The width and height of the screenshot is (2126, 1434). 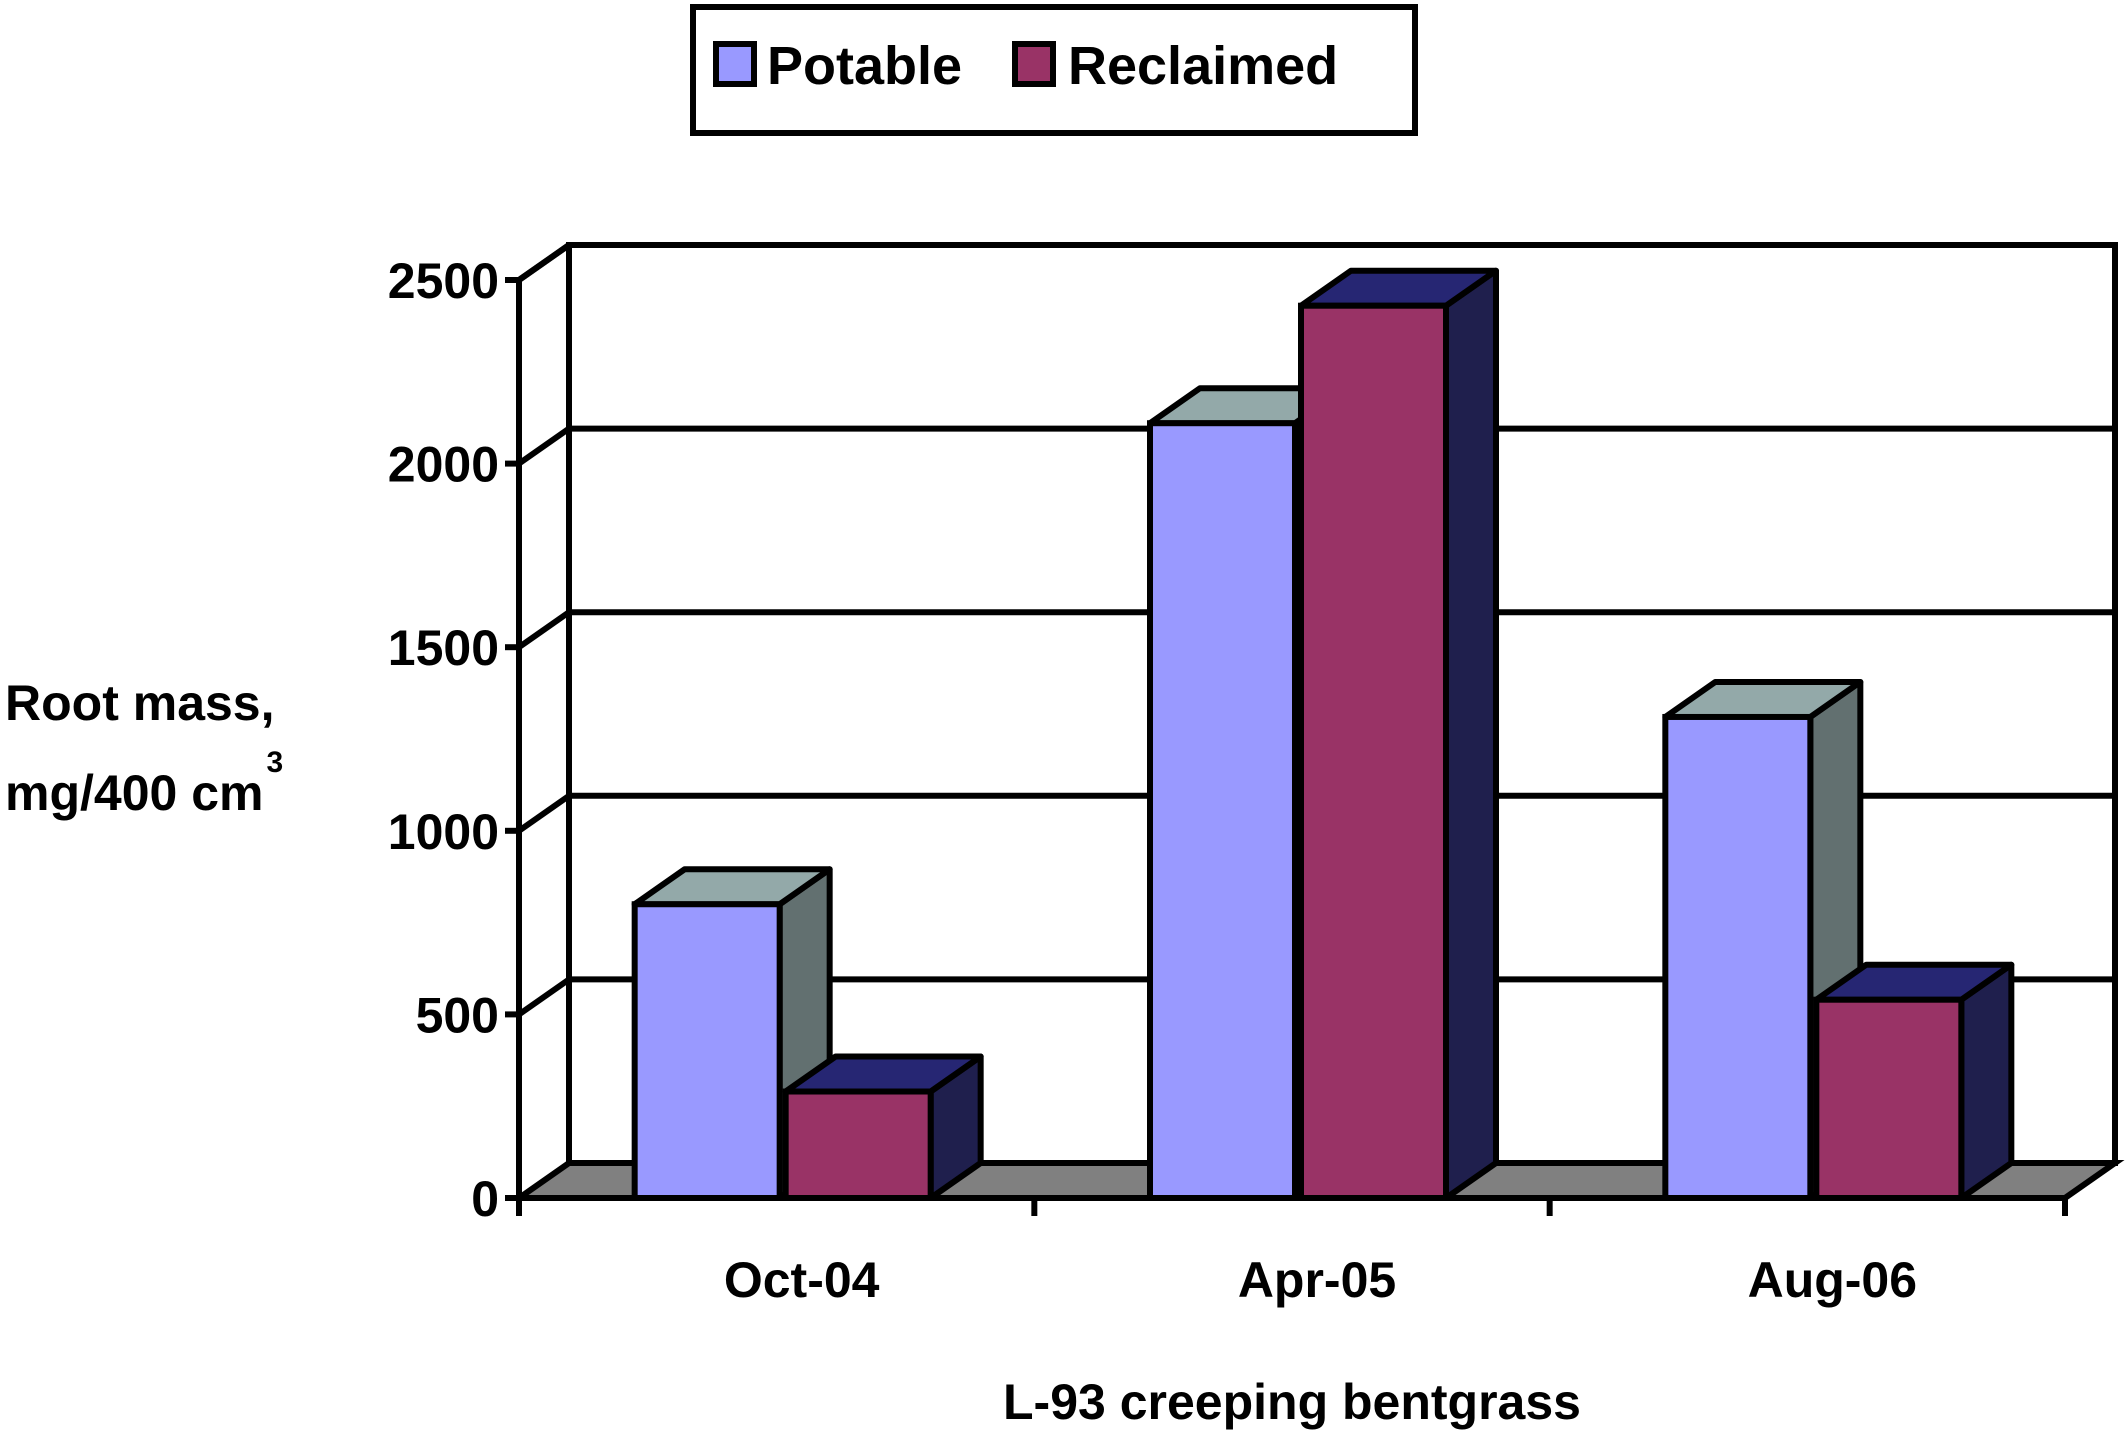 What do you see at coordinates (443, 832) in the screenshot?
I see `y-tick-label: 1000` at bounding box center [443, 832].